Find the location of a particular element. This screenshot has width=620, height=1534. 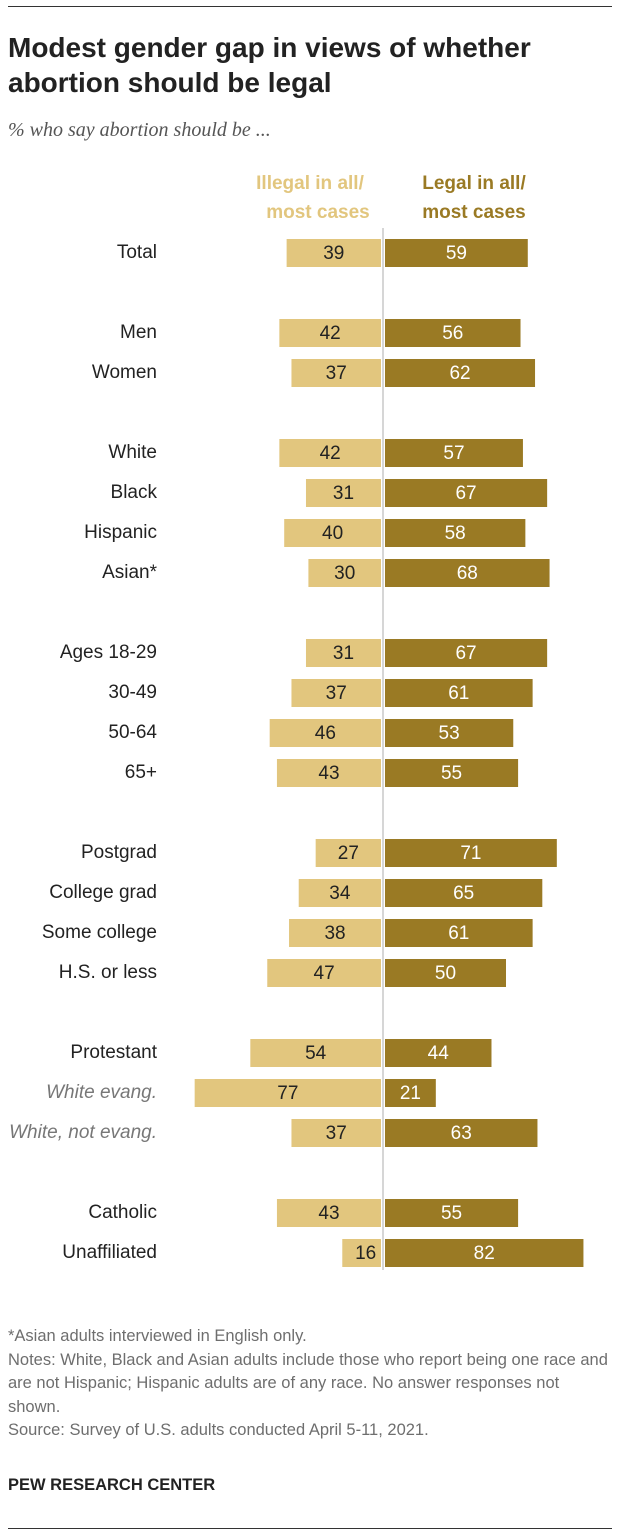

bar-legal-white-not-evang is located at coordinates (461, 1133).